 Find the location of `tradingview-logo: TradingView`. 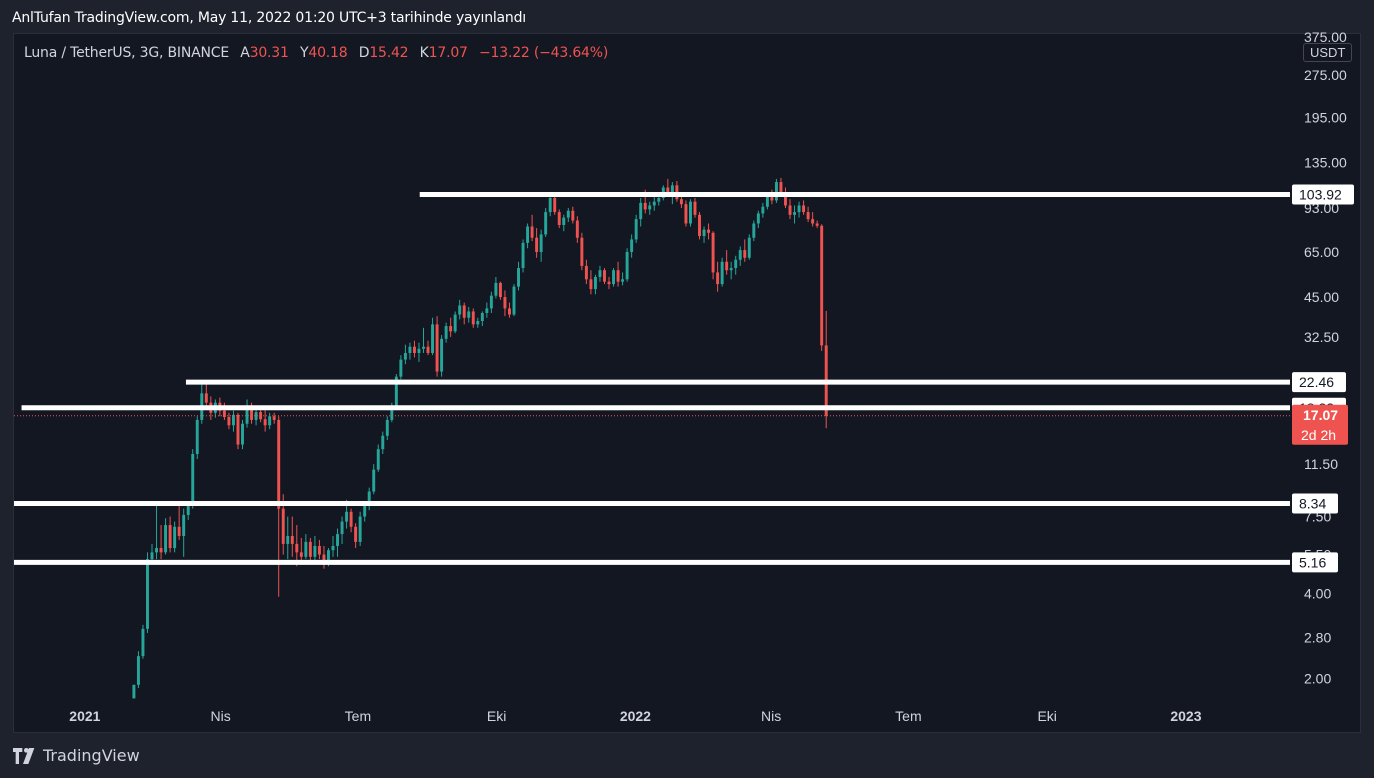

tradingview-logo: TradingView is located at coordinates (76, 755).